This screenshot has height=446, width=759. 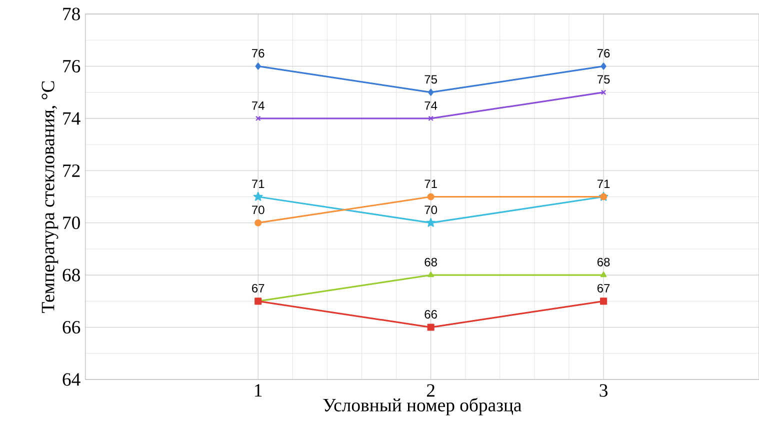 What do you see at coordinates (71, 171) in the screenshot?
I see `y-tick-label: 72` at bounding box center [71, 171].